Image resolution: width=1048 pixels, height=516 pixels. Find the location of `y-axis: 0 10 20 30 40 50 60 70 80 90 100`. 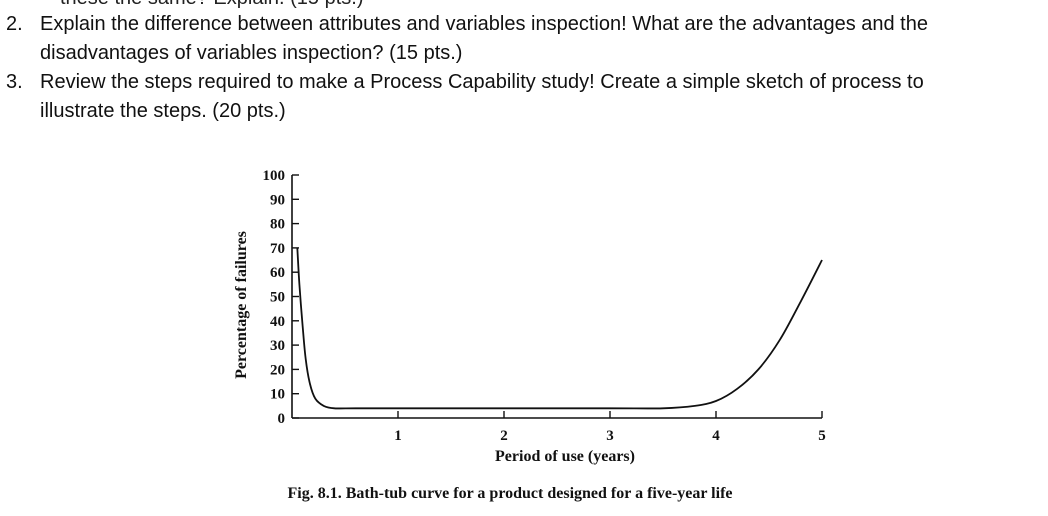

y-axis: 0 10 20 30 40 50 60 70 80 90 100 is located at coordinates (281, 297).